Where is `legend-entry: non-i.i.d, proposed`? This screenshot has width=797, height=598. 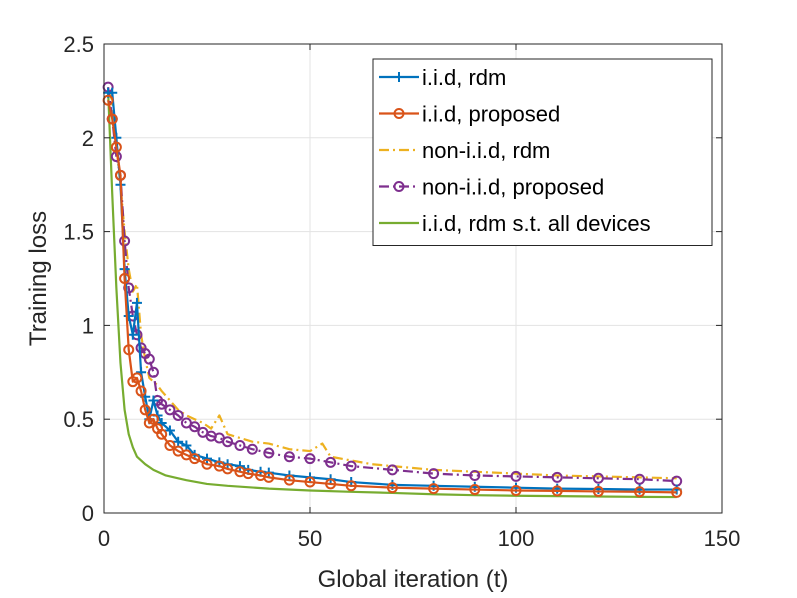
legend-entry: non-i.i.d, proposed is located at coordinates (491, 187).